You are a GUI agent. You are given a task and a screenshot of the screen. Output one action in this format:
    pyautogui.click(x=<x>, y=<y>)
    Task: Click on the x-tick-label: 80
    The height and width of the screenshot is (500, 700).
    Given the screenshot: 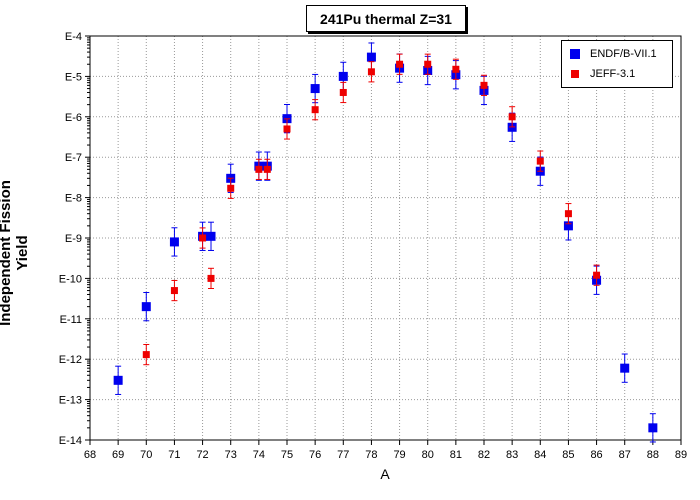 What is the action you would take?
    pyautogui.click(x=428, y=455)
    